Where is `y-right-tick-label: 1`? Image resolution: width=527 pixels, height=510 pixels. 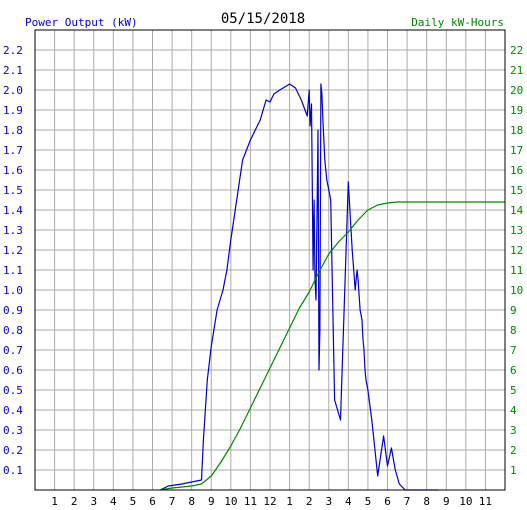
y-right-tick-label: 1 is located at coordinates (513, 470).